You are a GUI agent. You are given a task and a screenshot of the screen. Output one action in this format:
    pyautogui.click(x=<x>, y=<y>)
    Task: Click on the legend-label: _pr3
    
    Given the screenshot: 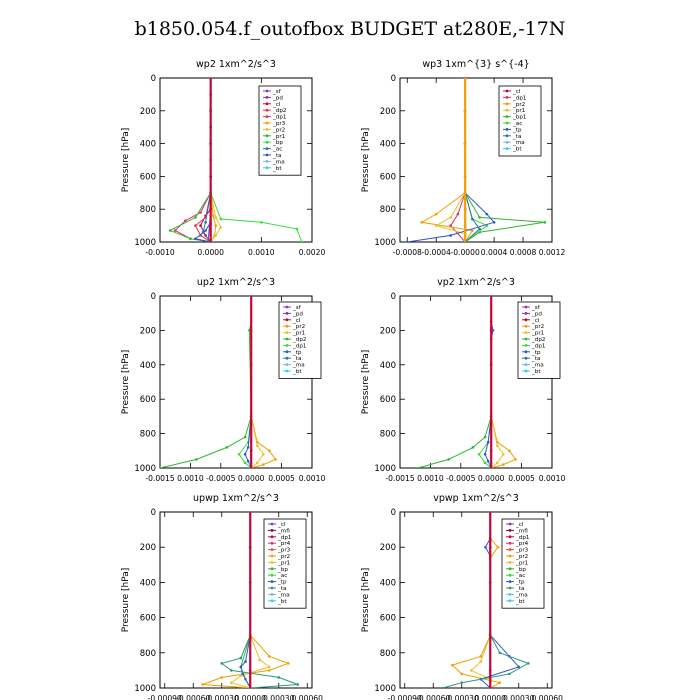 What is the action you would take?
    pyautogui.click(x=522, y=551)
    